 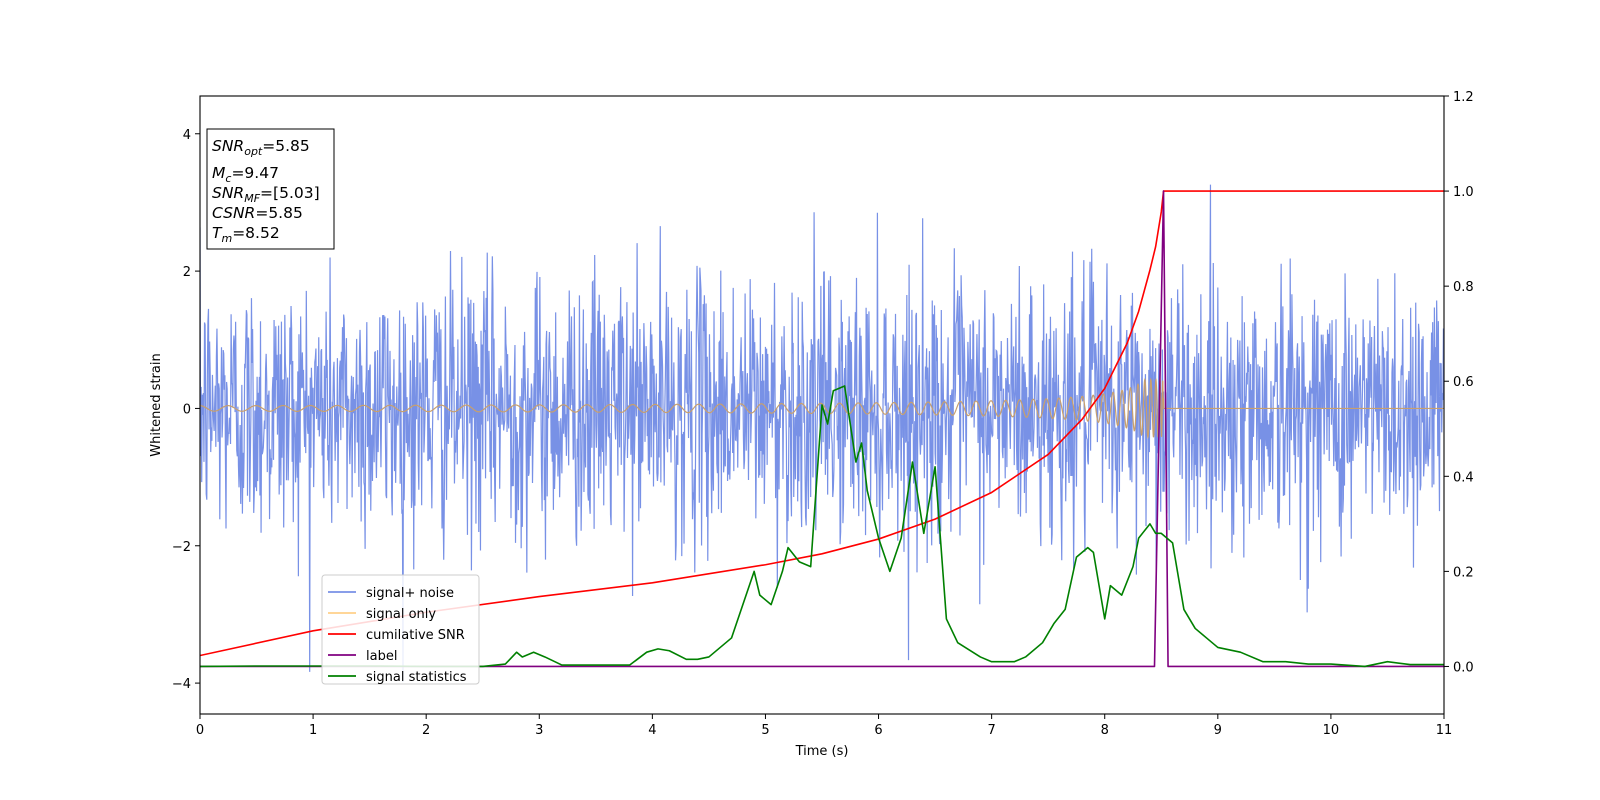 I want to click on y-left-tick-label: 4, so click(x=187, y=135).